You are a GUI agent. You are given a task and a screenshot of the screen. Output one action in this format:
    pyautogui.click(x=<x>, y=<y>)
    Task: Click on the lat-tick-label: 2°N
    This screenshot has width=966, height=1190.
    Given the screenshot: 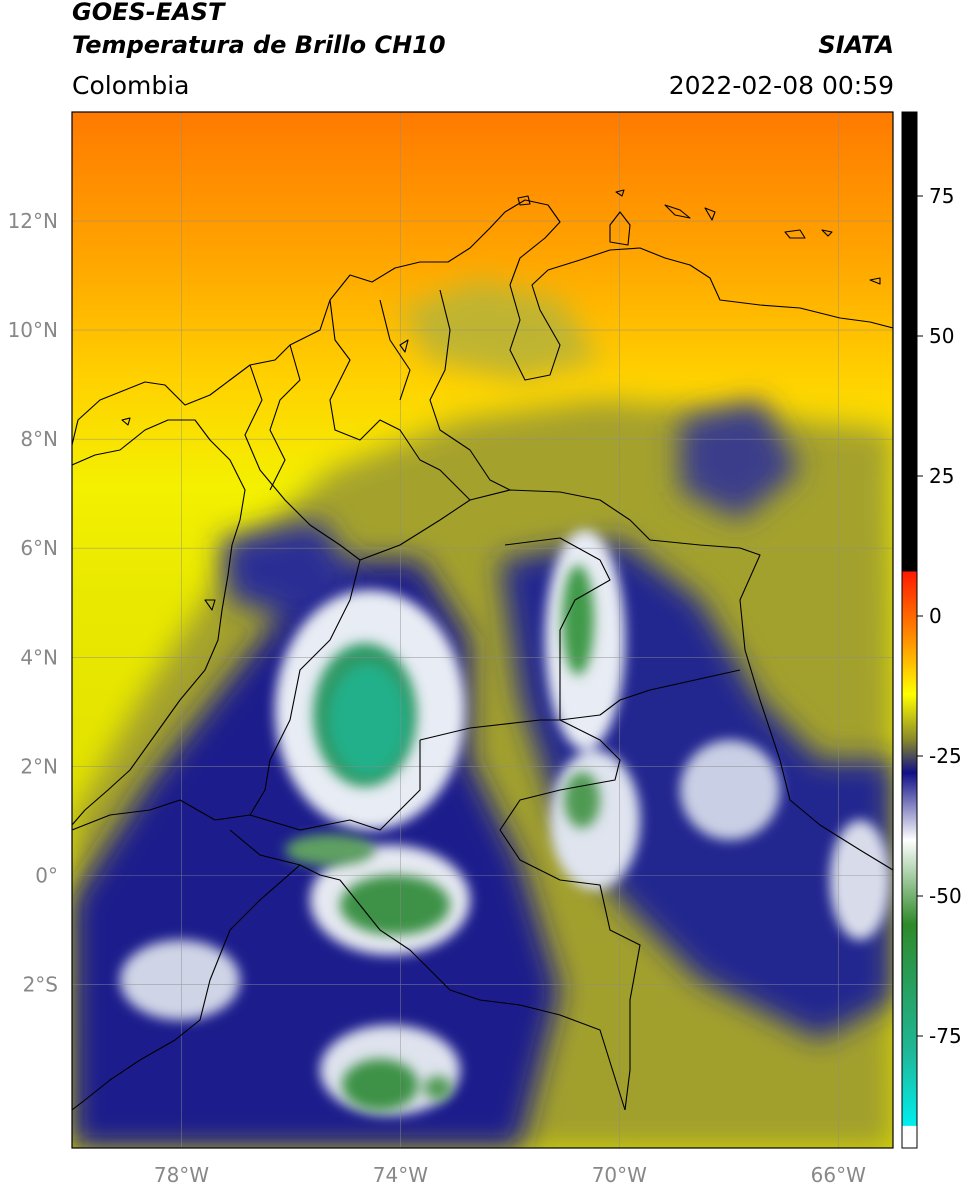 What is the action you would take?
    pyautogui.click(x=39, y=766)
    